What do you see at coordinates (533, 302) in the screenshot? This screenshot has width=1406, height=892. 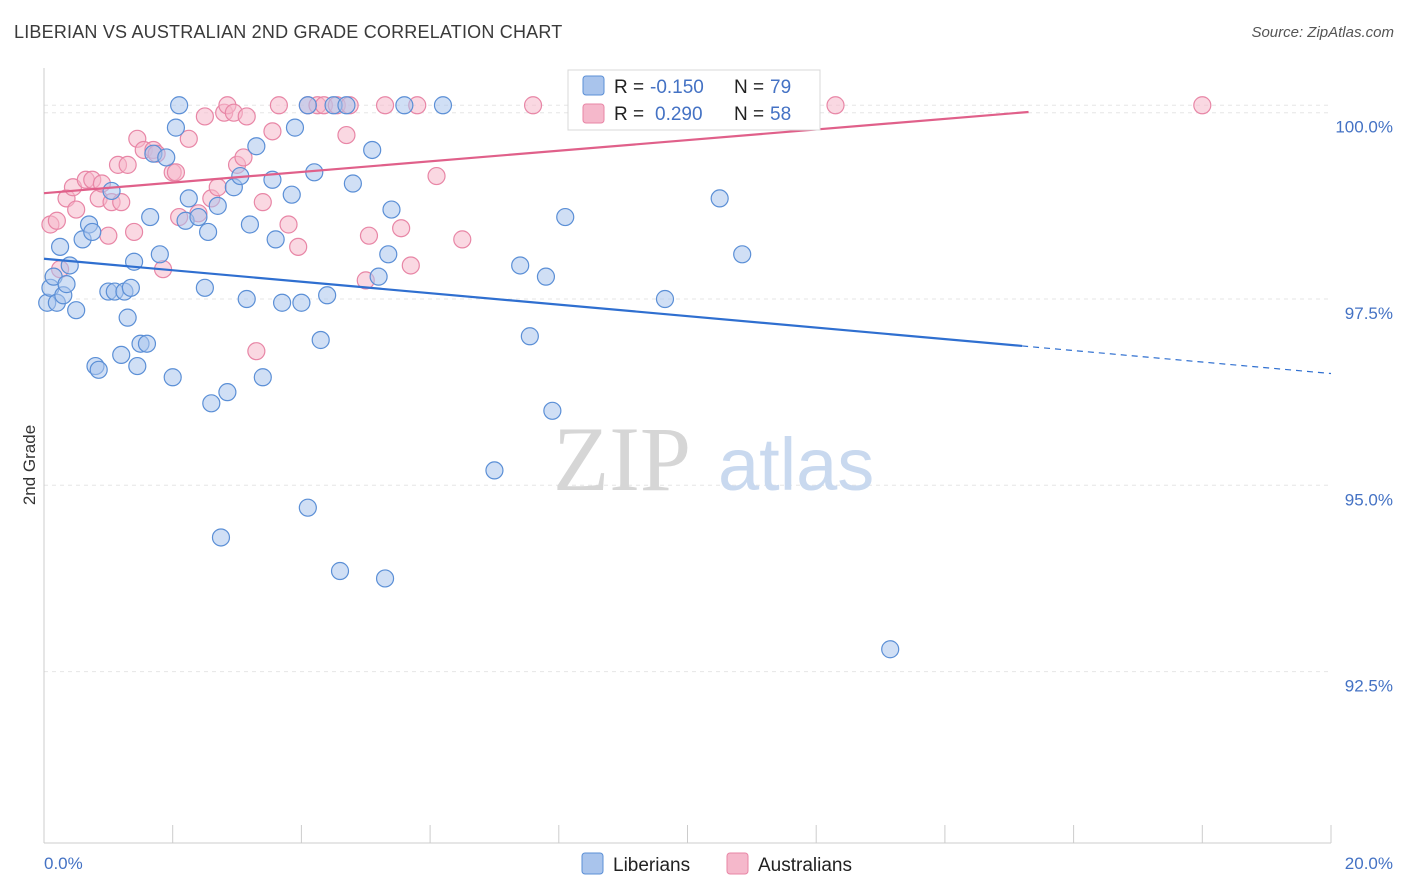 I see `liberians-trend-line` at bounding box center [533, 302].